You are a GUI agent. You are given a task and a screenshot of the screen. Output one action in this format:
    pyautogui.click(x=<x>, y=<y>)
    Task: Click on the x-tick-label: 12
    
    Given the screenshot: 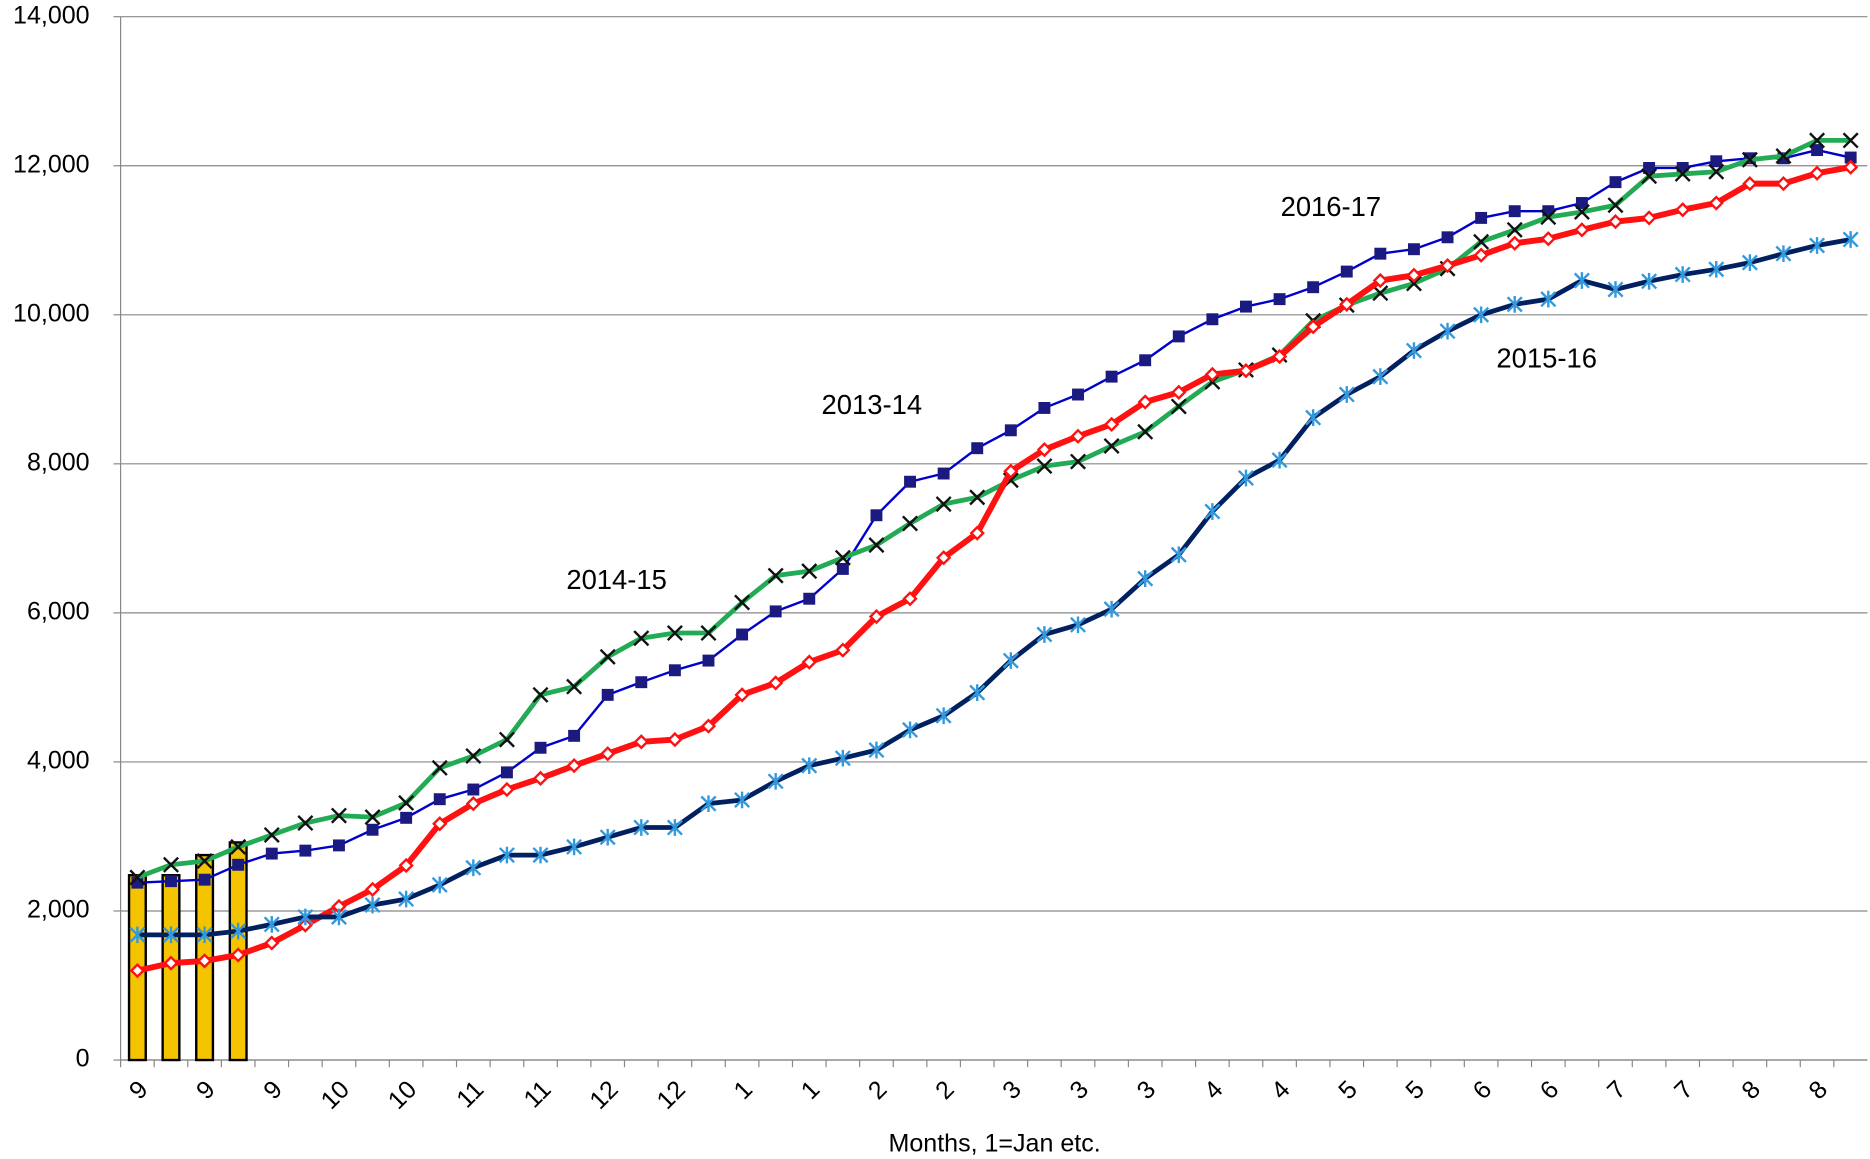 What is the action you would take?
    pyautogui.click(x=670, y=1094)
    